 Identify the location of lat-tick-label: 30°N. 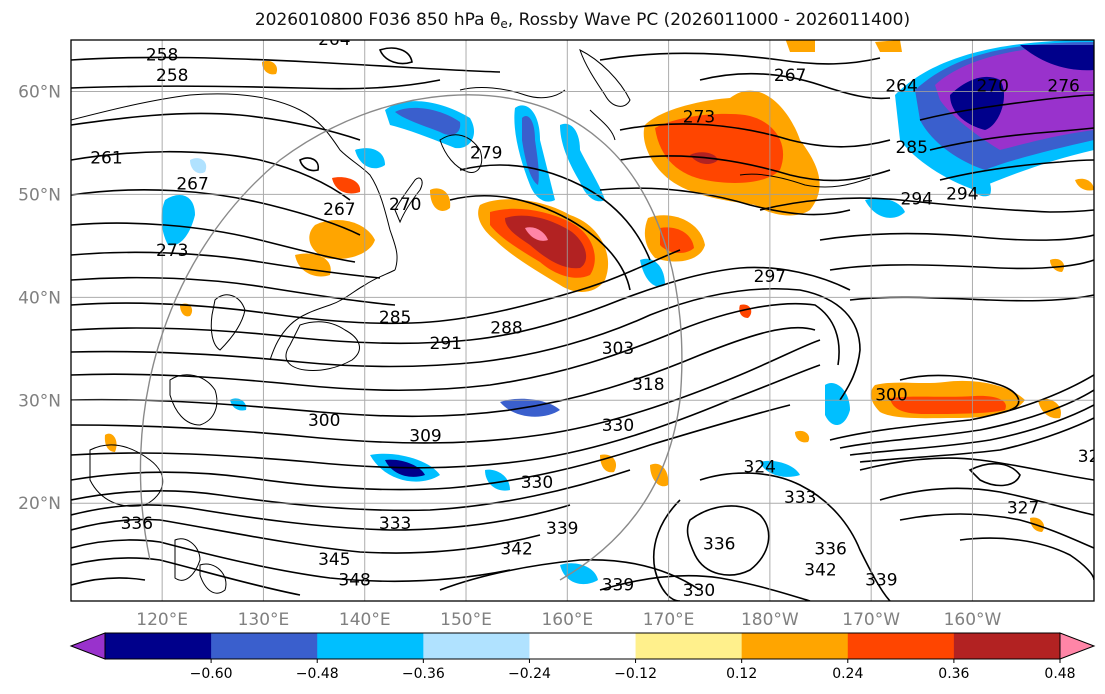
(39, 401).